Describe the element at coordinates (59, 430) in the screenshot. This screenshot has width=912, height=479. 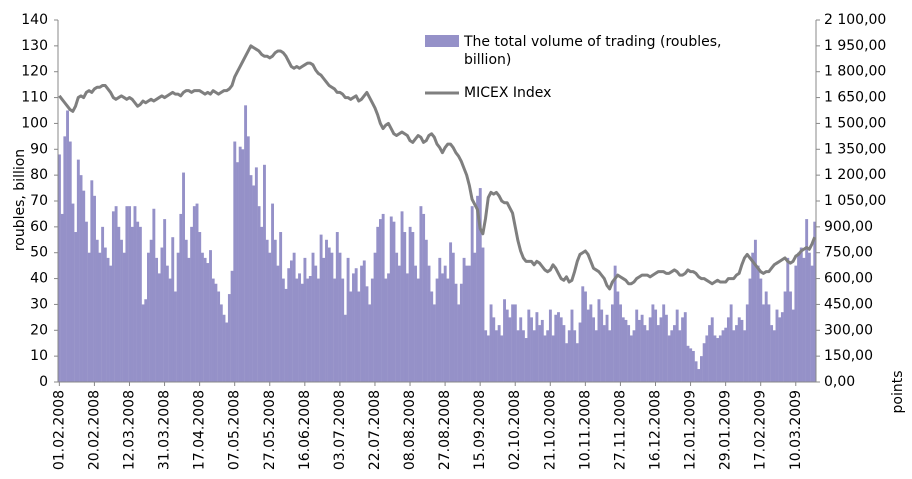
I see `x-tick-label: 01.02.2008` at that location.